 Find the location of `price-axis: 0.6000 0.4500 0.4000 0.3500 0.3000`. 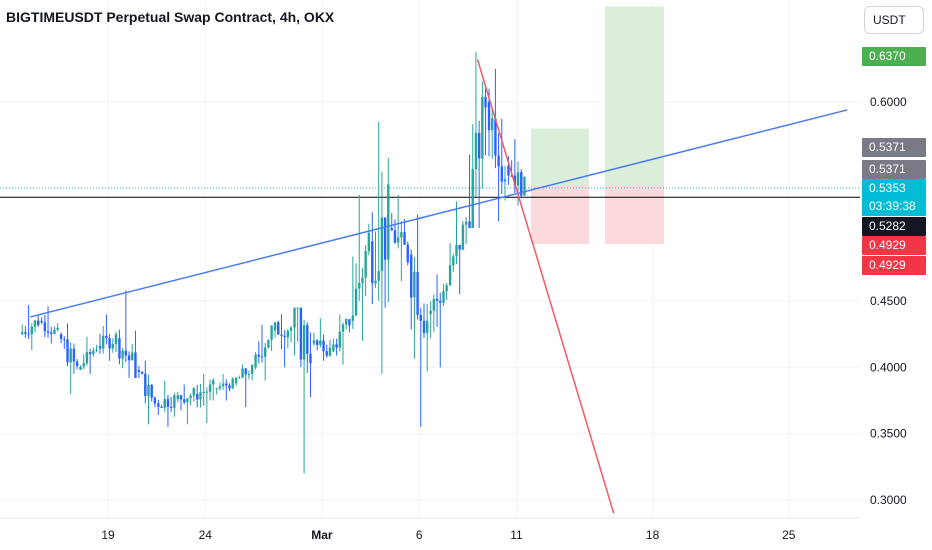

price-axis: 0.6000 0.4500 0.4000 0.3500 0.3000 is located at coordinates (888, 301).